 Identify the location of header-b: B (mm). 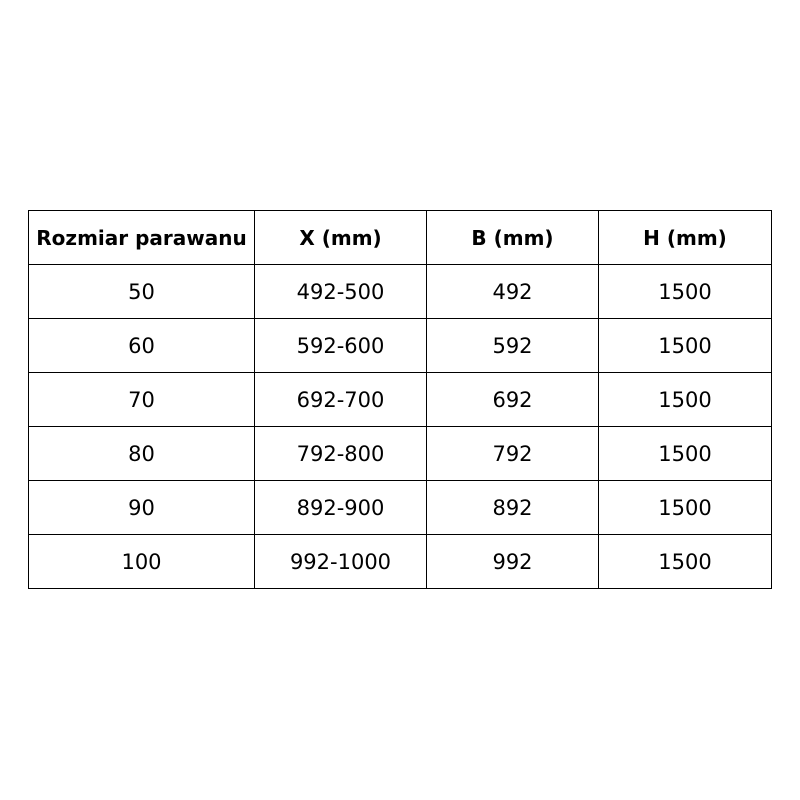
(512, 237).